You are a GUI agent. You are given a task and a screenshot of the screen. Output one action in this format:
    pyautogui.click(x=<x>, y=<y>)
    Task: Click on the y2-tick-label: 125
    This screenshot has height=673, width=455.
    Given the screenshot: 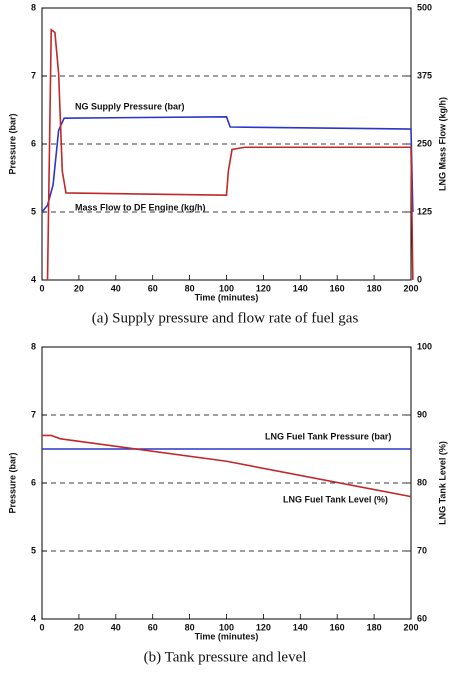 What is the action you would take?
    pyautogui.click(x=424, y=211)
    